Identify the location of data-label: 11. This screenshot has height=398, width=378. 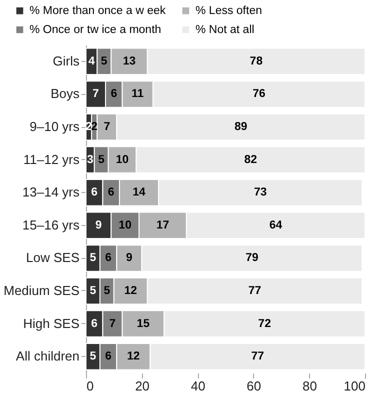
(138, 94).